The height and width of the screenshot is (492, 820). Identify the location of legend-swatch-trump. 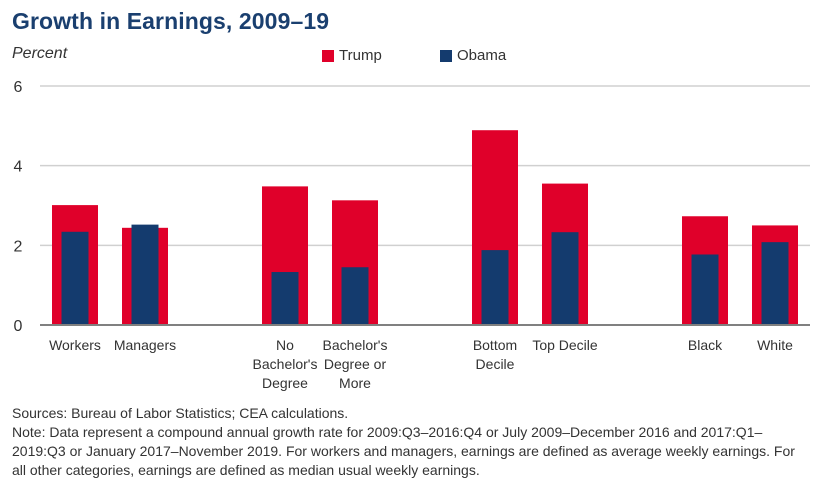
(328, 55).